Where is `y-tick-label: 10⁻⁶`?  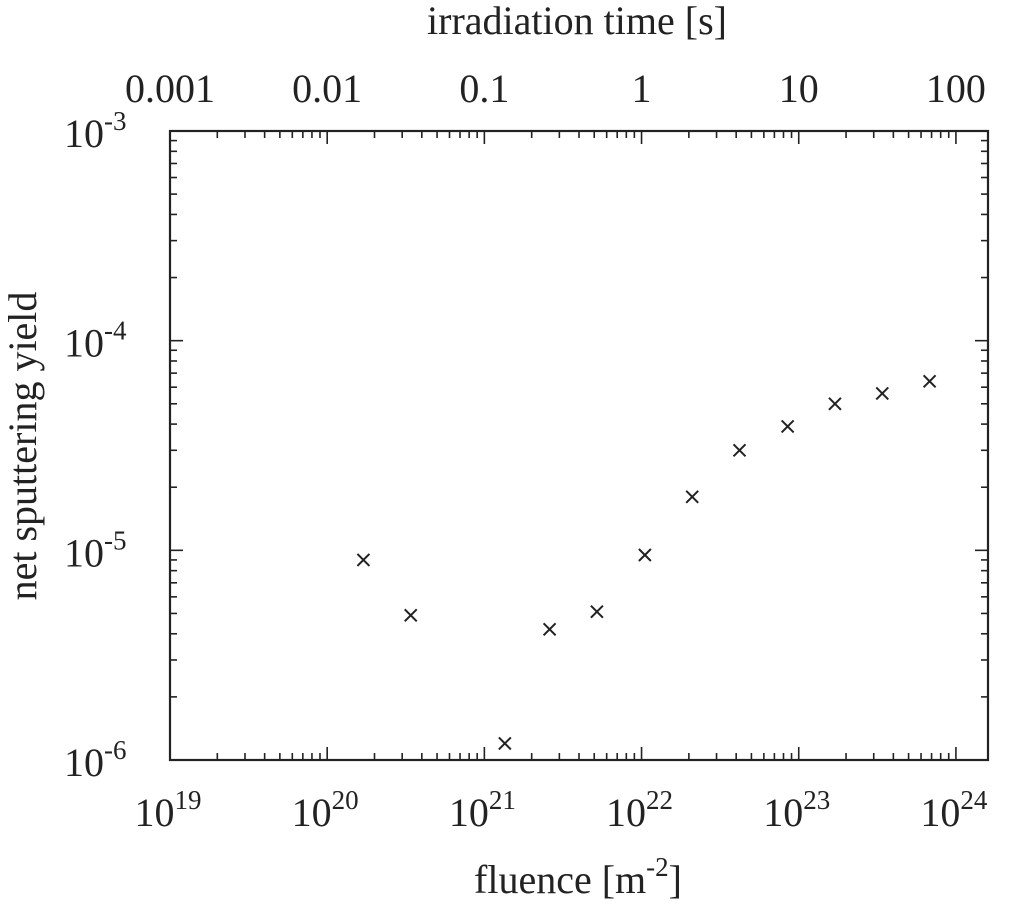 y-tick-label: 10⁻⁶ is located at coordinates (95, 760).